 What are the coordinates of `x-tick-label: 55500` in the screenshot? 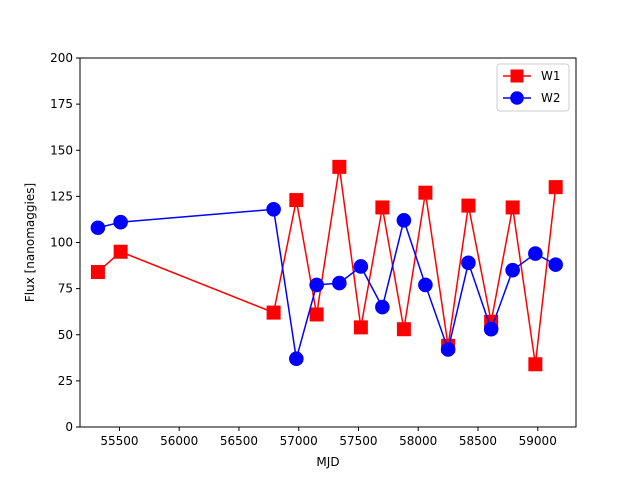 It's located at (119, 441).